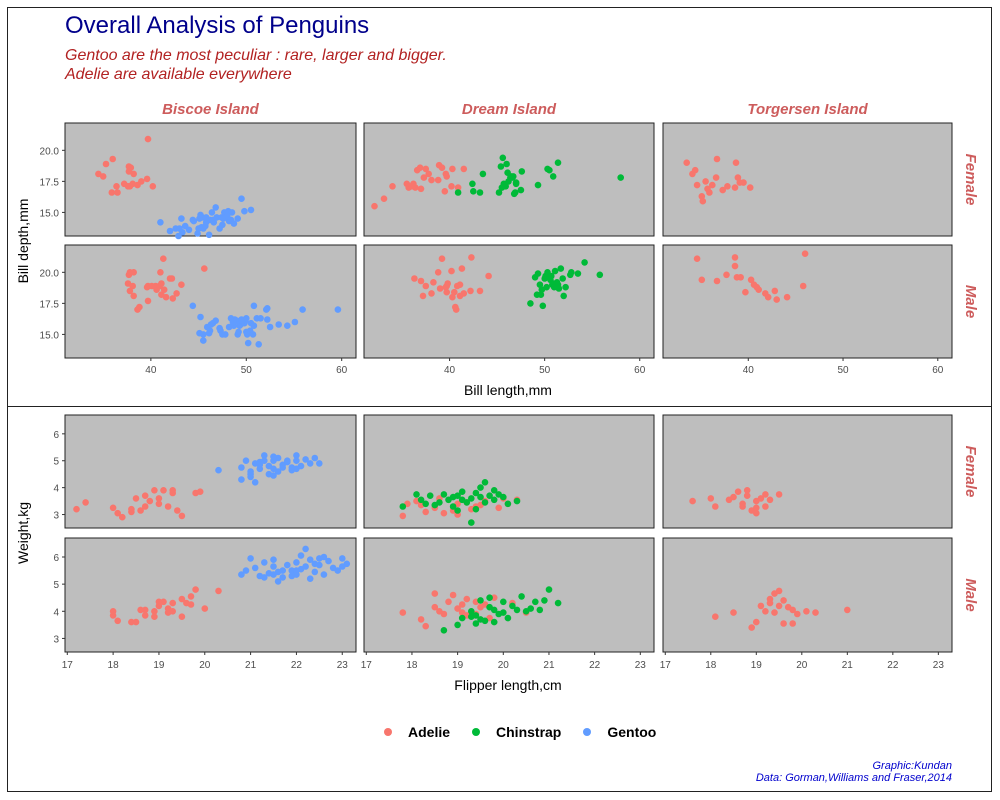  I want to click on x-tick-label: 19, so click(458, 665).